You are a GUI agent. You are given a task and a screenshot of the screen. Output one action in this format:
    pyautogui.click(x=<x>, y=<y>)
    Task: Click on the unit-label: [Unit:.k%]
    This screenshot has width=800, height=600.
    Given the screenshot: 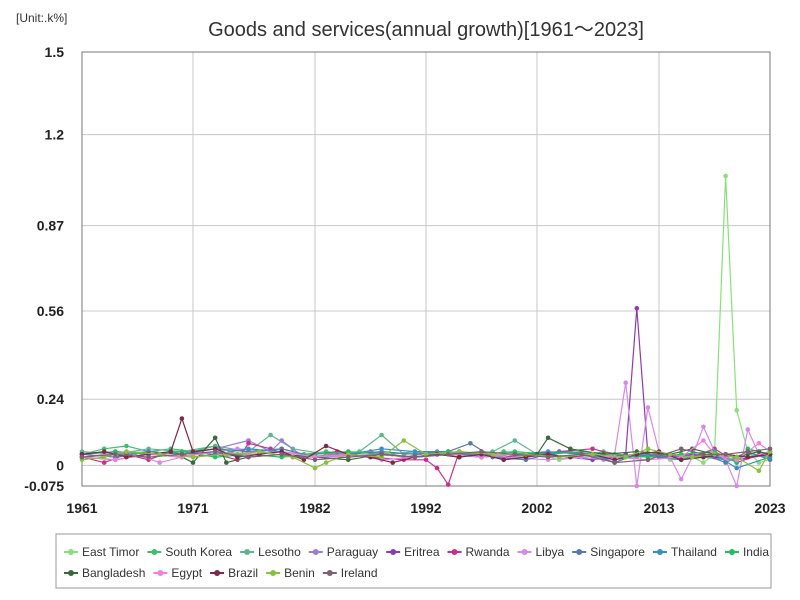 What is the action you would take?
    pyautogui.click(x=41, y=18)
    